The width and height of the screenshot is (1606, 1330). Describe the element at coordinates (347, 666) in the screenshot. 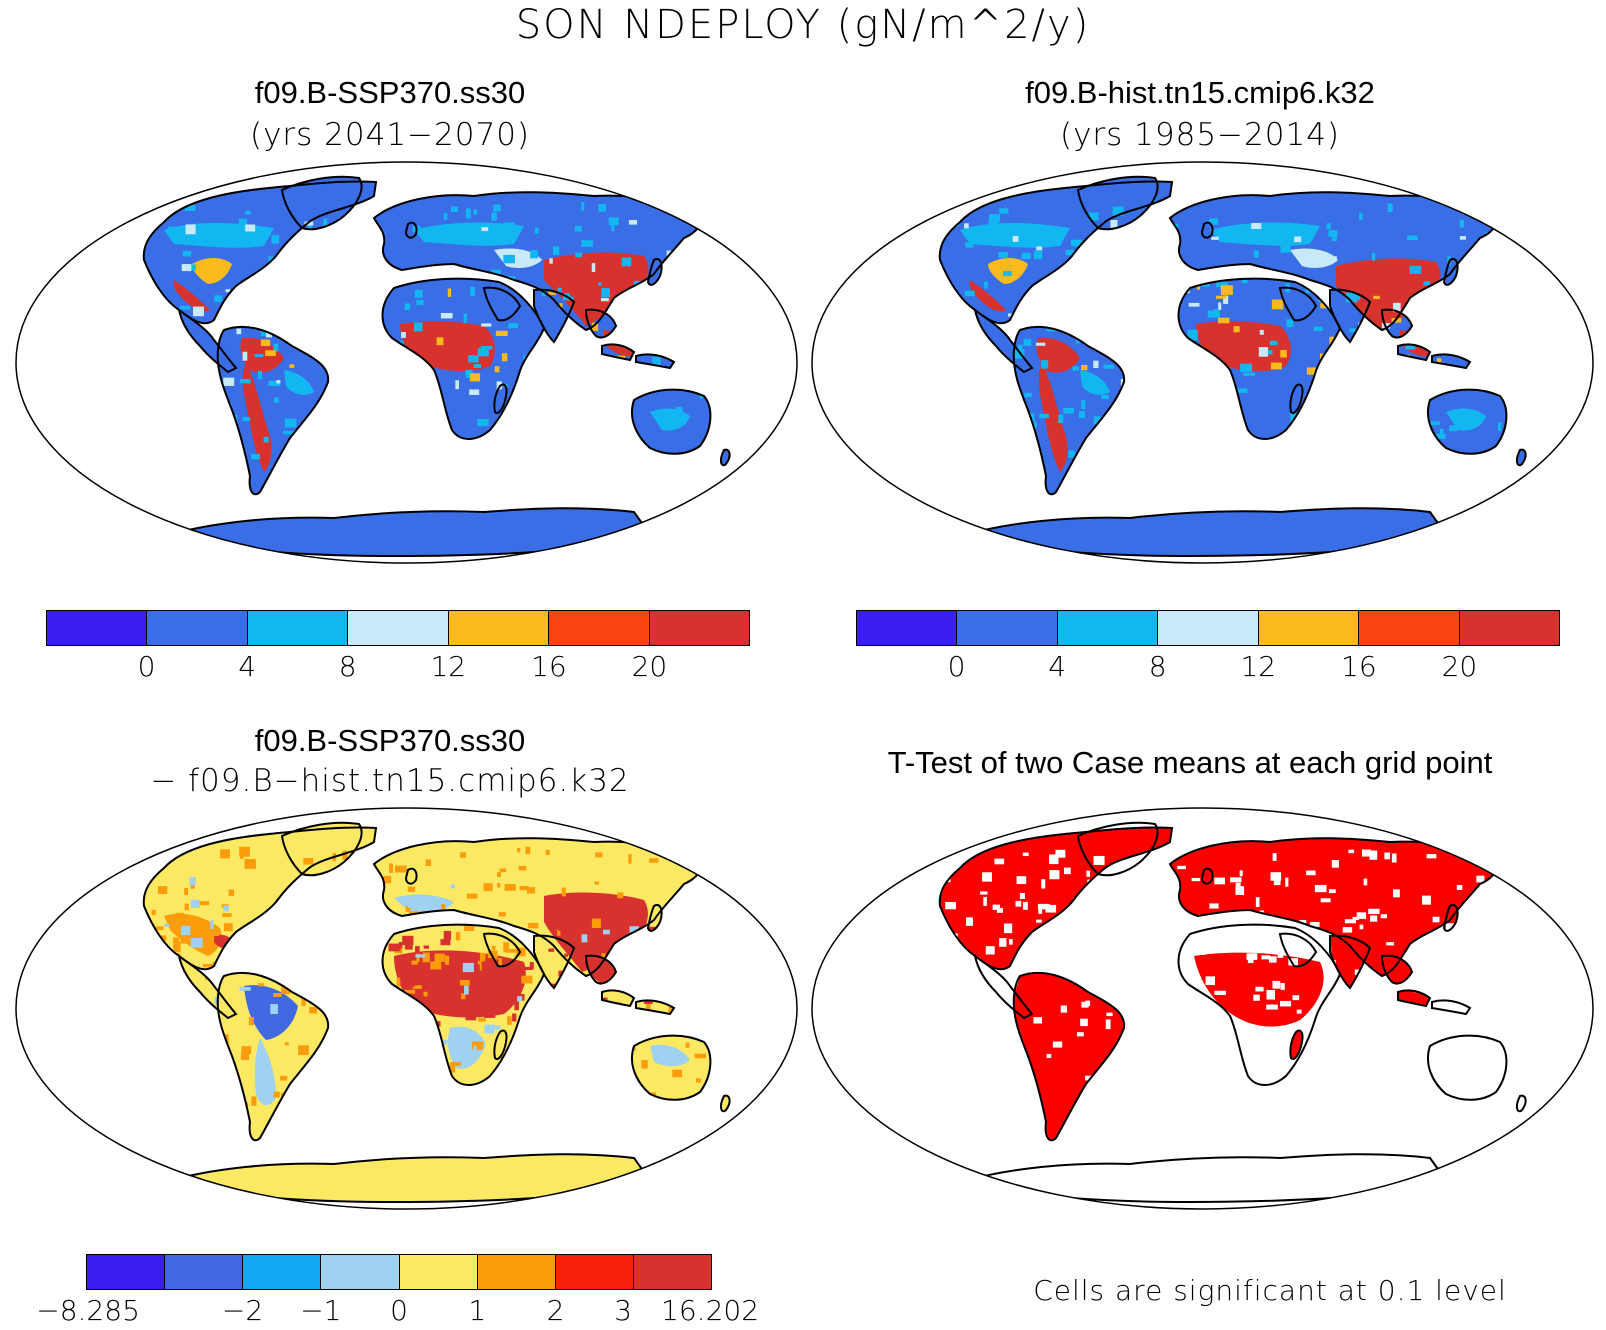

I see `colorbar-tick-label: 8` at that location.